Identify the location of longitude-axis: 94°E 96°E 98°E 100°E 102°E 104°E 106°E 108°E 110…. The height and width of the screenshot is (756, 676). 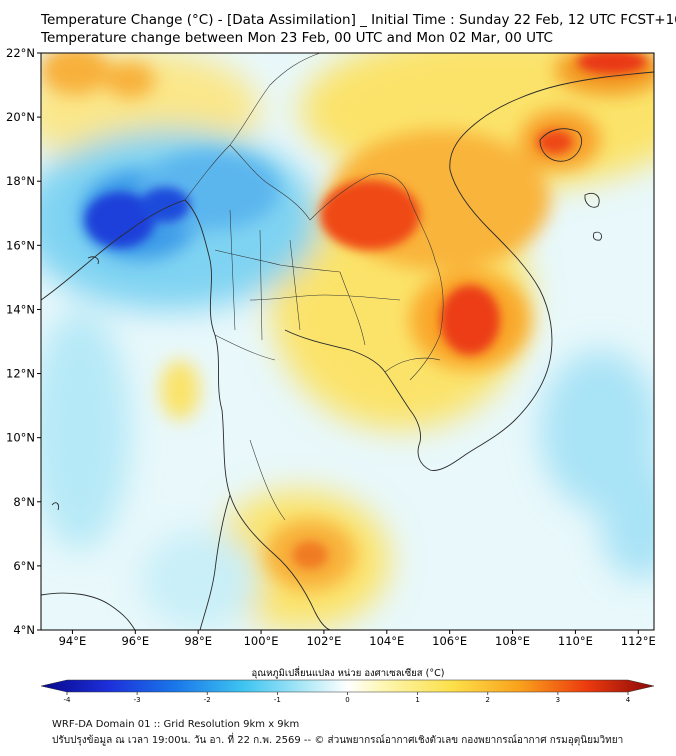
(357, 639).